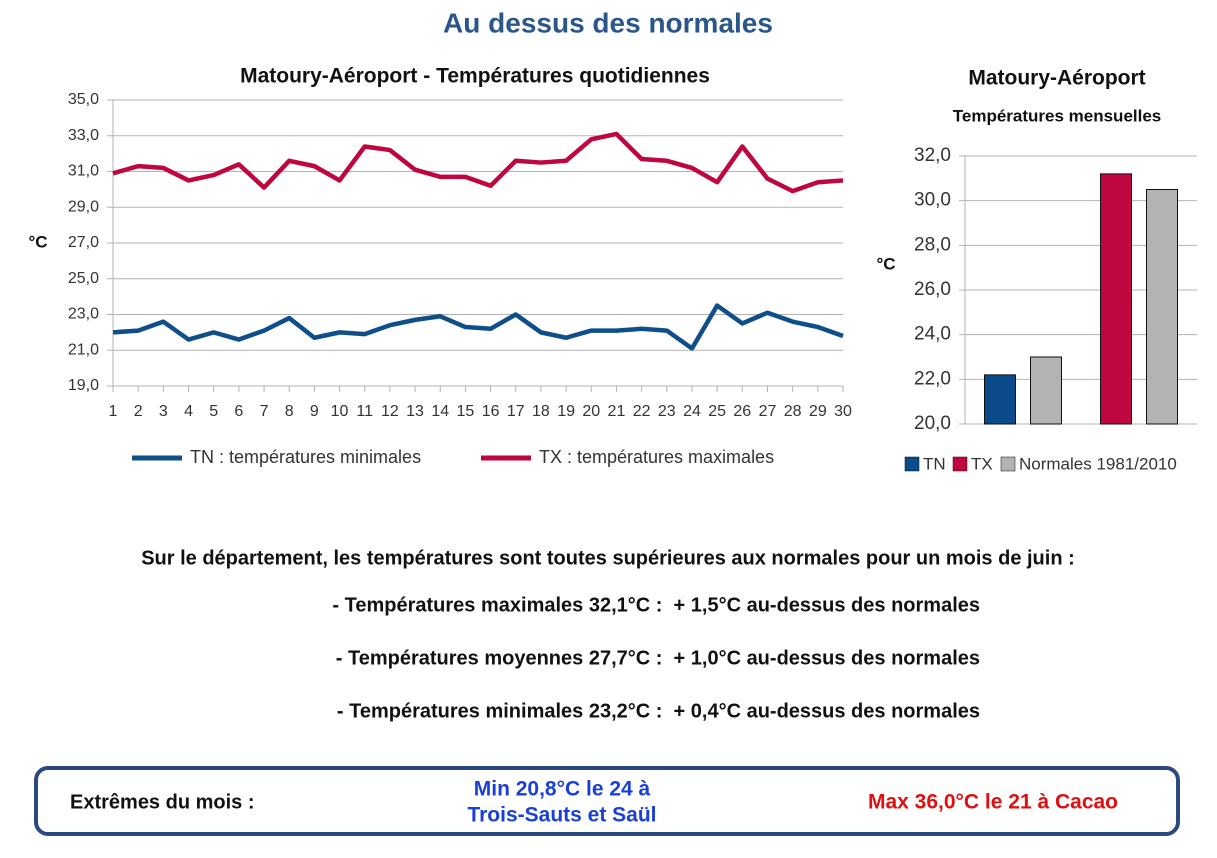  Describe the element at coordinates (932, 244) in the screenshot. I see `y-tick-label: 28,0` at that location.